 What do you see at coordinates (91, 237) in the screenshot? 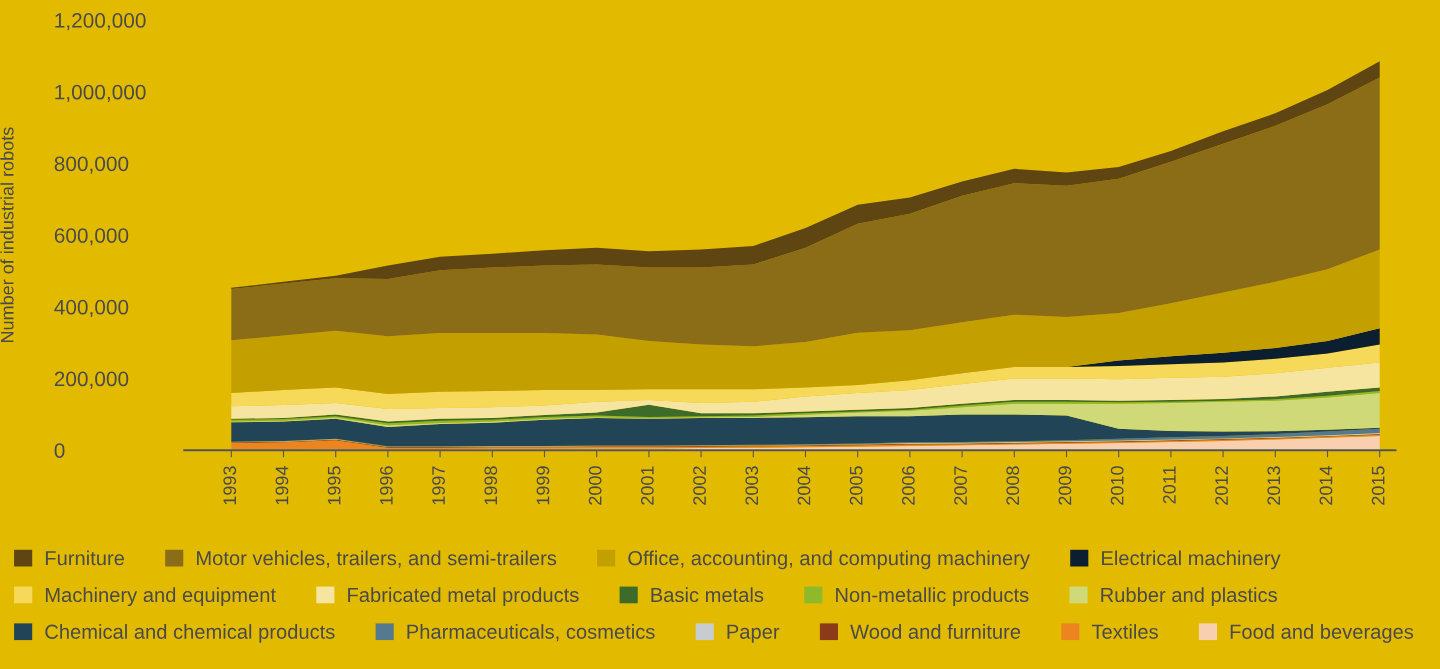
I see `y-tick-label: 600,000` at bounding box center [91, 237].